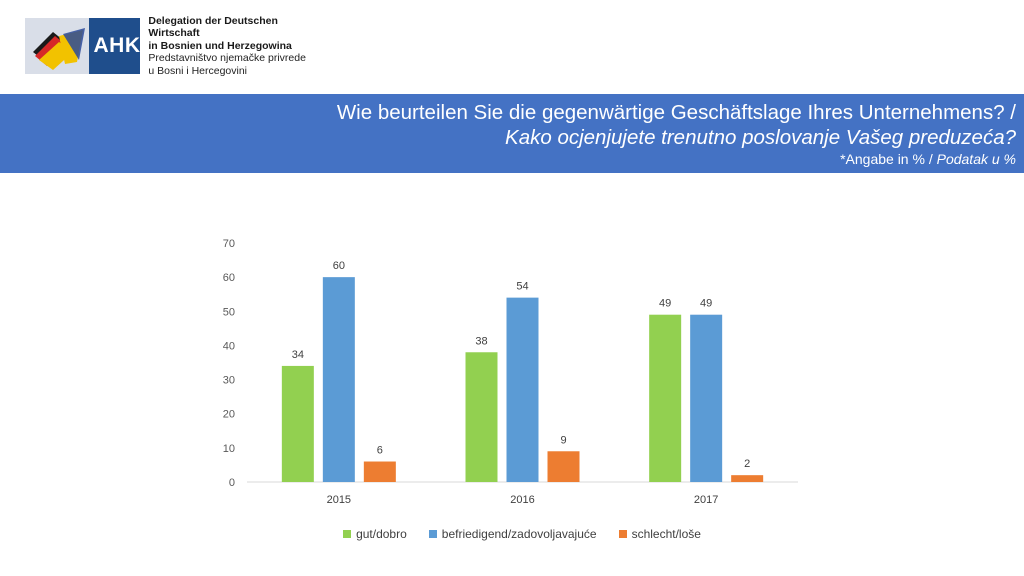 This screenshot has width=1024, height=576. I want to click on legend-item: gut/dobro, so click(375, 534).